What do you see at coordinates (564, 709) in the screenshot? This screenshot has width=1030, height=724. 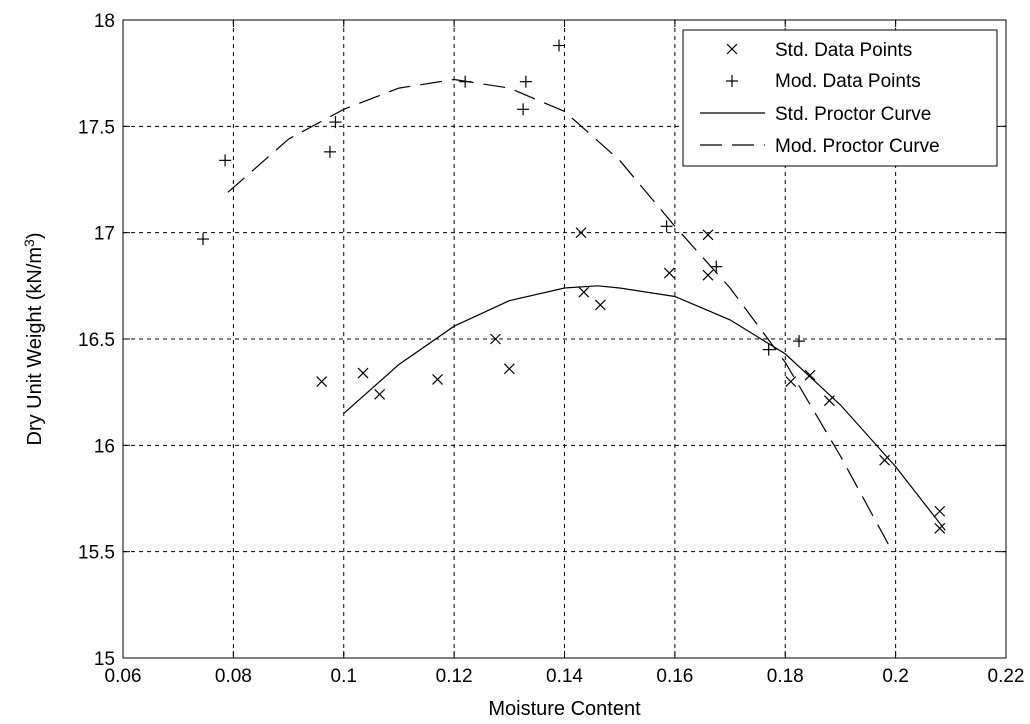 I see `x-axis-label: Moisture Content` at bounding box center [564, 709].